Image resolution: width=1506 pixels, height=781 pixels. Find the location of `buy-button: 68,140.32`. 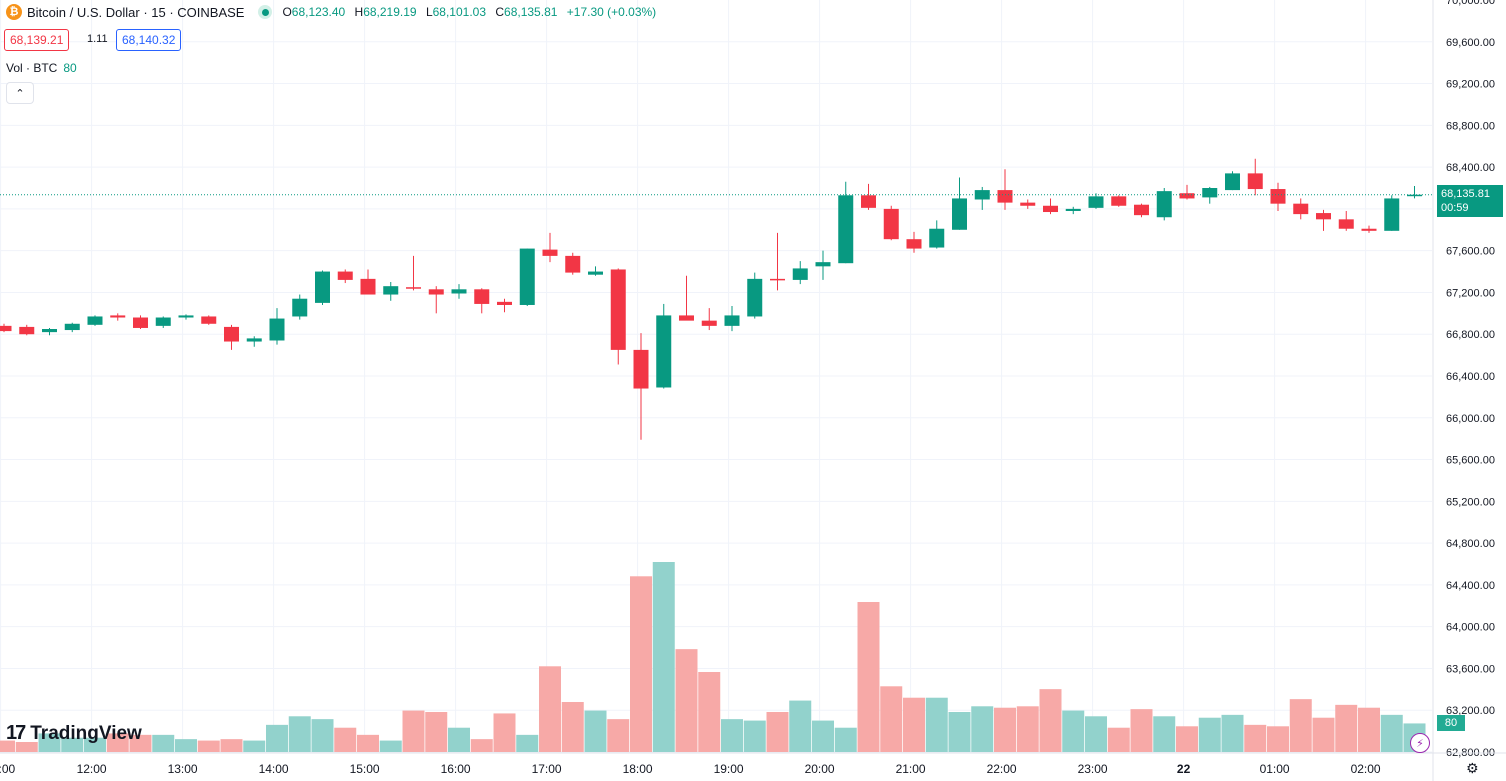

buy-button: 68,140.32 is located at coordinates (149, 40).